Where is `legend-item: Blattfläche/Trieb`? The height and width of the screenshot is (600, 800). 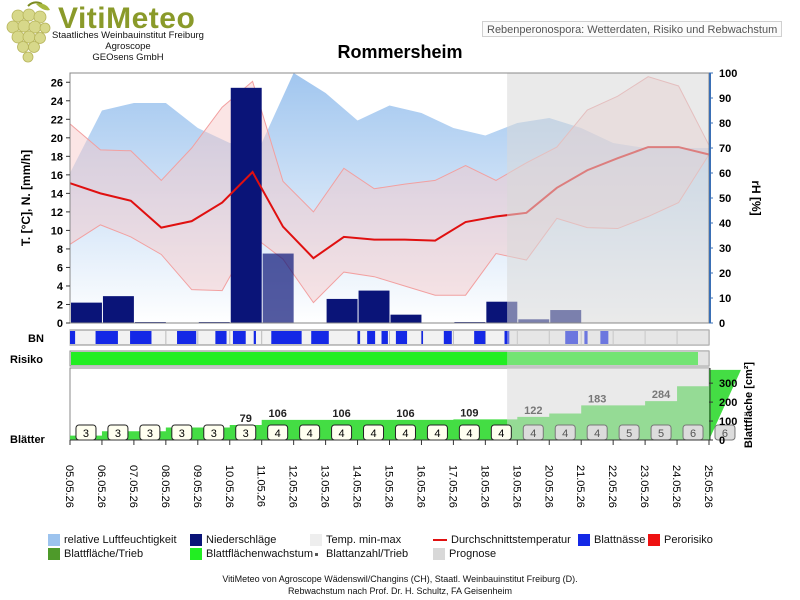 legend-item: Blattfläche/Trieb is located at coordinates (95, 554).